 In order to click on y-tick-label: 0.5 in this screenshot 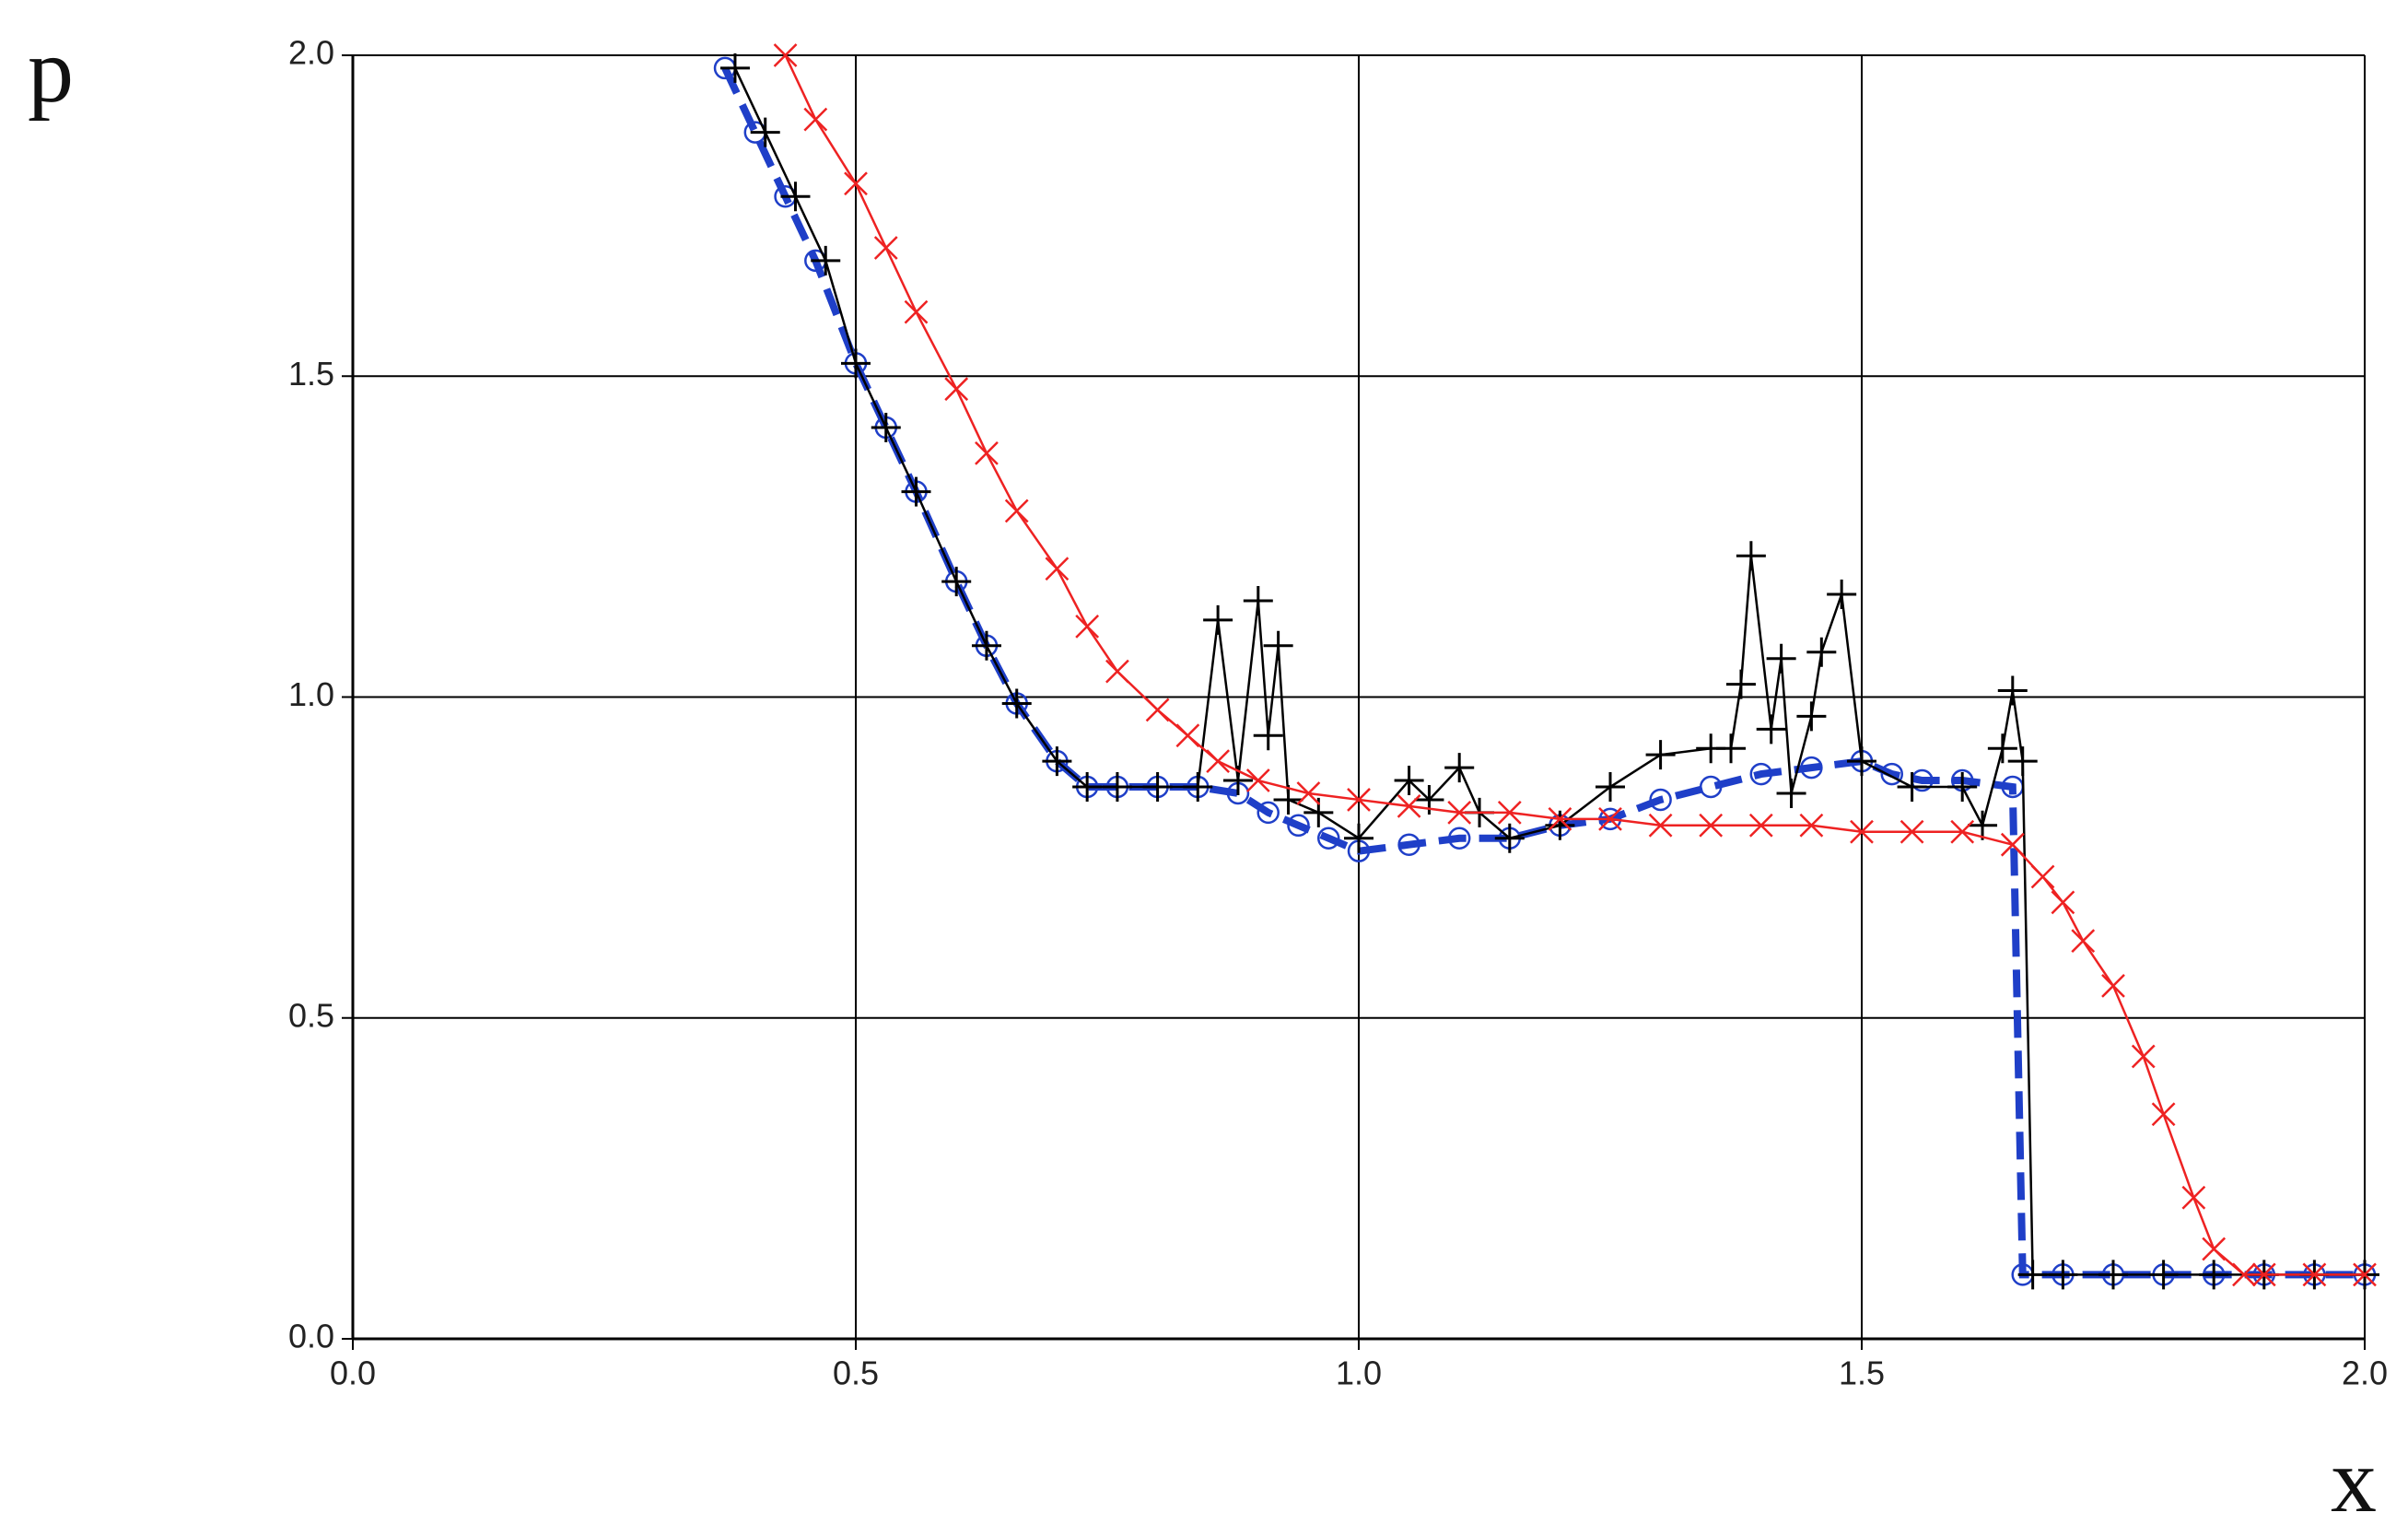, I will do `click(311, 1015)`.